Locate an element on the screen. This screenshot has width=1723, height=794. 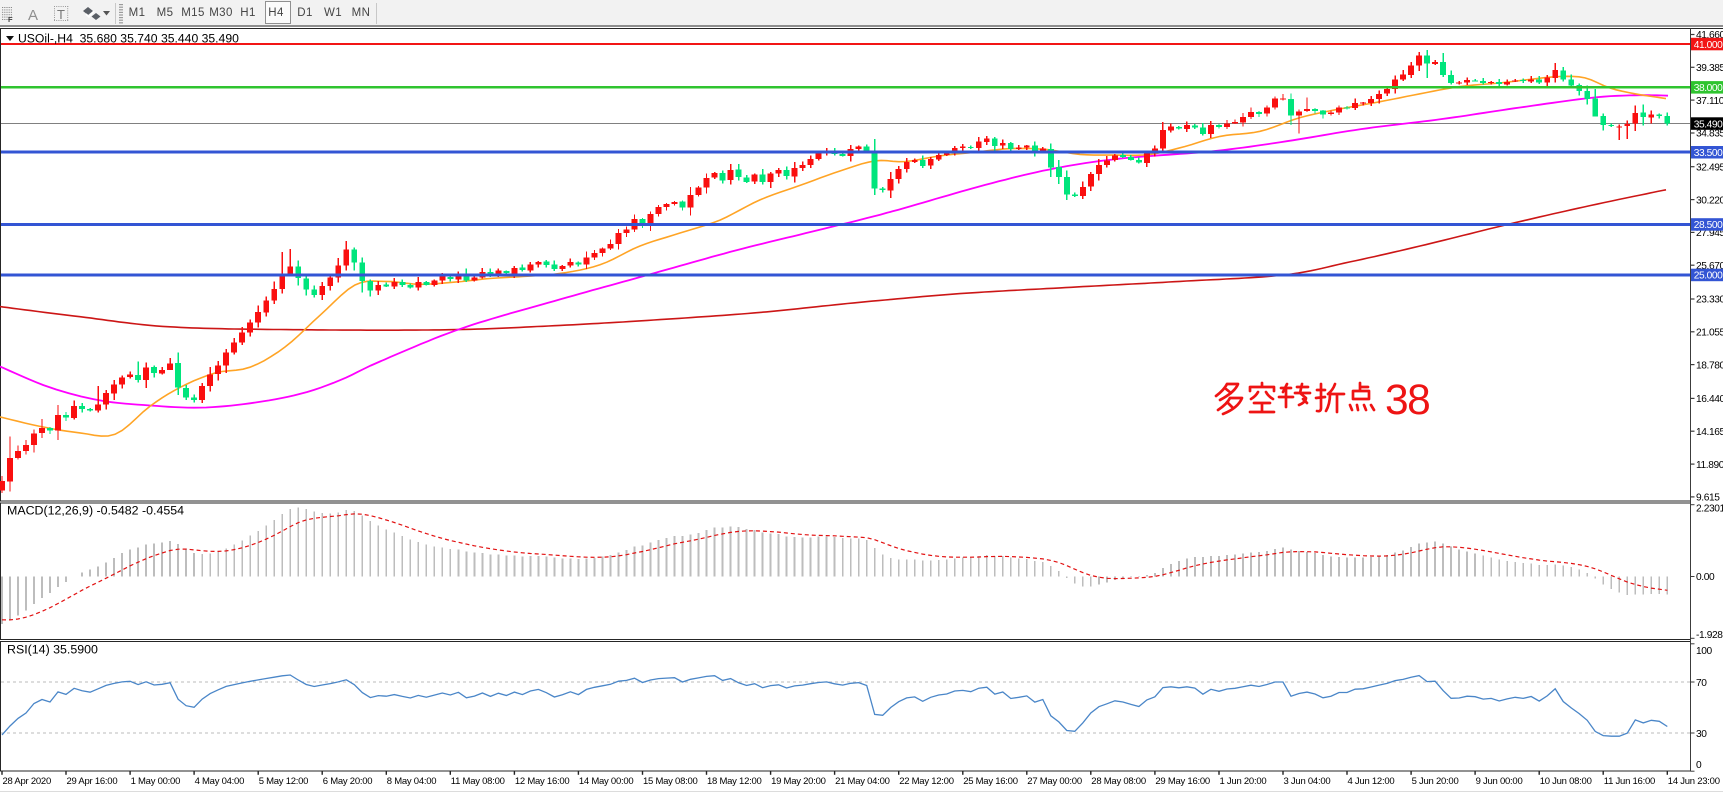
svg-text: 18 May 12:00 is located at coordinates (734, 781).